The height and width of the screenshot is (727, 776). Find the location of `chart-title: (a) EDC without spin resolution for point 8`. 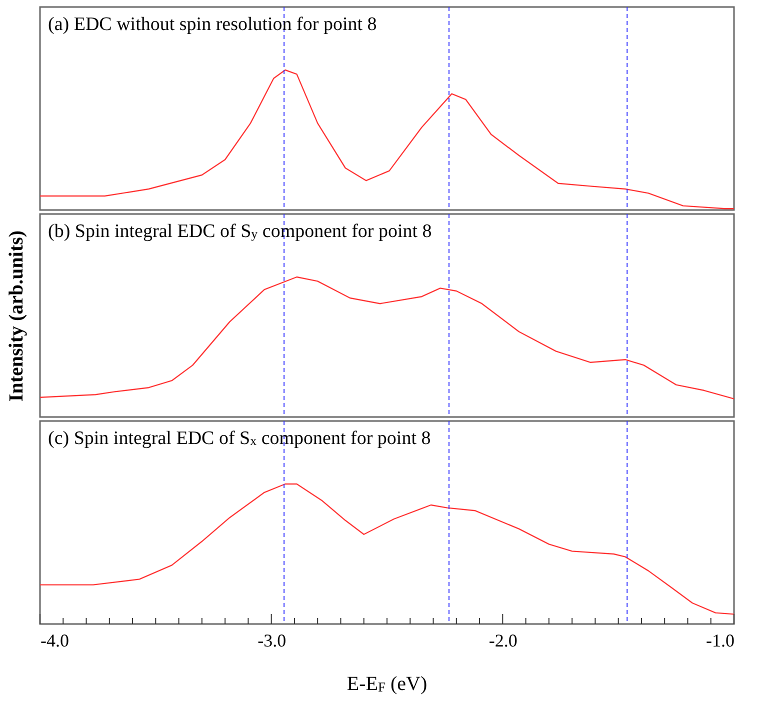

chart-title: (a) EDC without spin resolution for point 8 is located at coordinates (212, 24).